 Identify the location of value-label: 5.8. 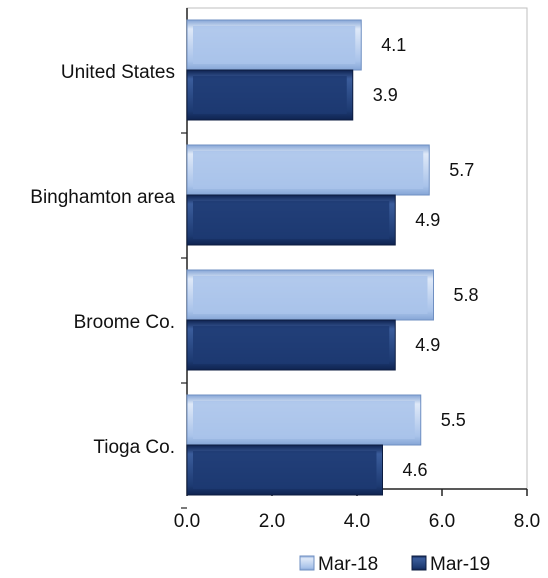
(466, 295).